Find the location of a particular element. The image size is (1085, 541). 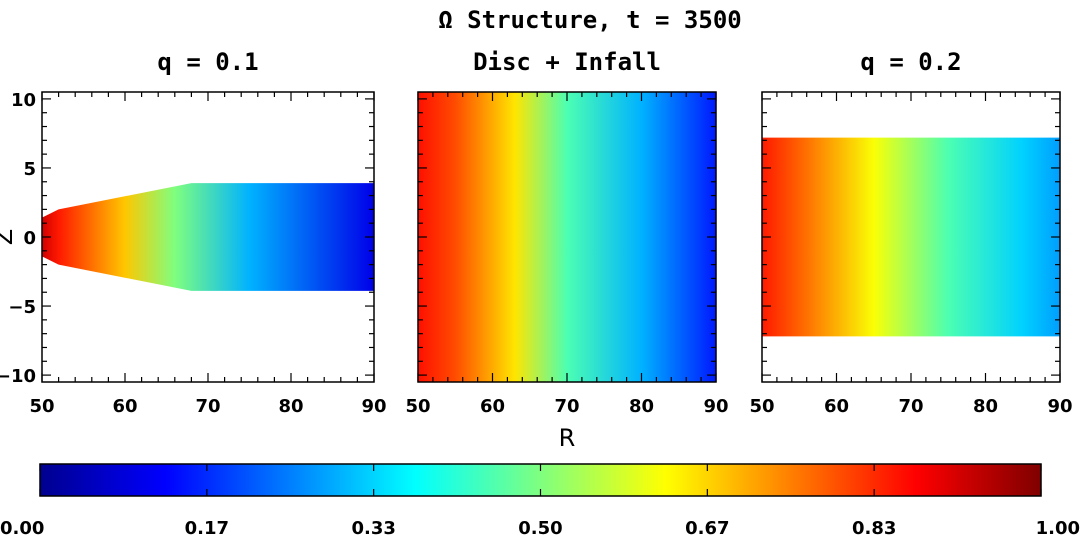

y-axis-label: Z is located at coordinates (9, 237).